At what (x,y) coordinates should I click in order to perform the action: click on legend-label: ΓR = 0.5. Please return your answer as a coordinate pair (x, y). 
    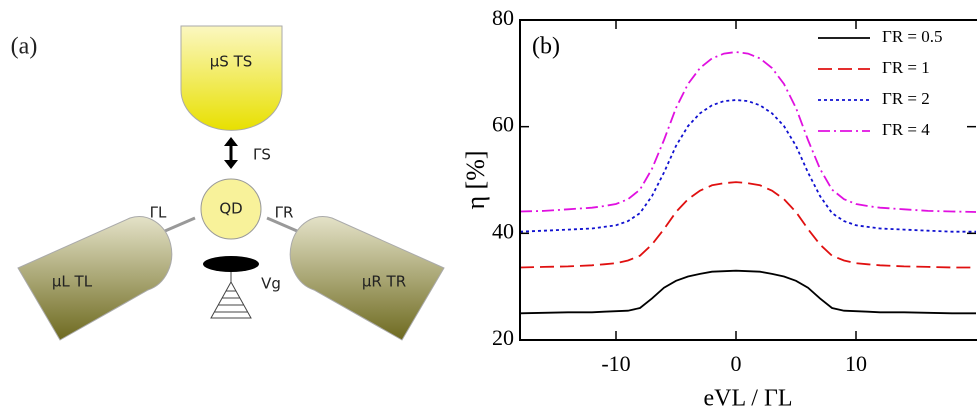
    Looking at the image, I should click on (912, 36).